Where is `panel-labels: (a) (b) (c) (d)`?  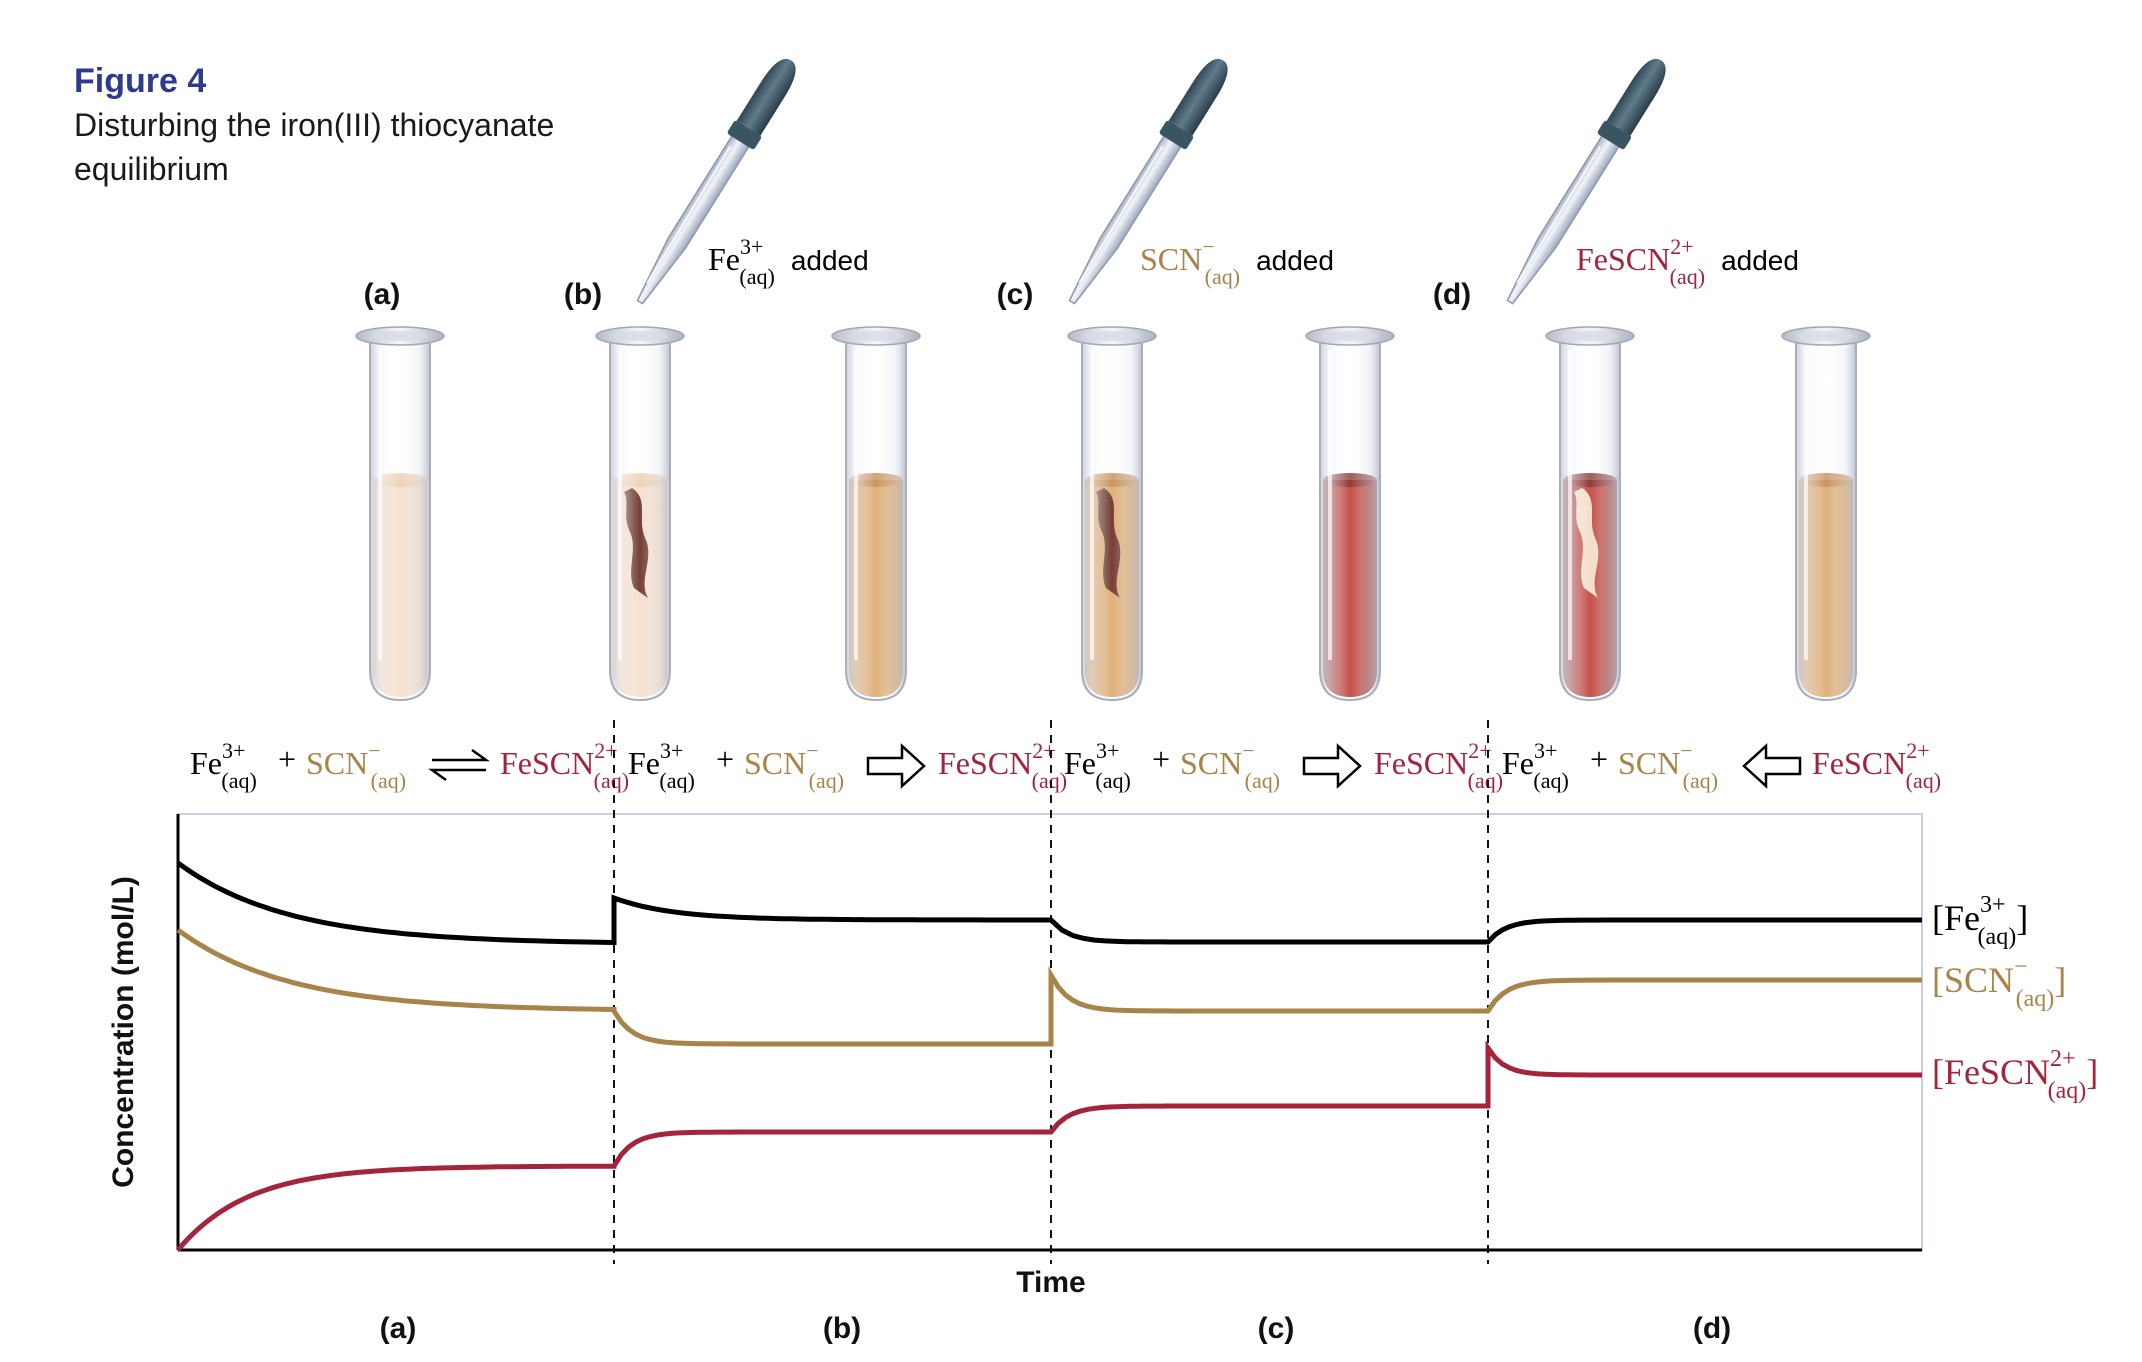
panel-labels: (a) (b) (c) (d) is located at coordinates (917, 294).